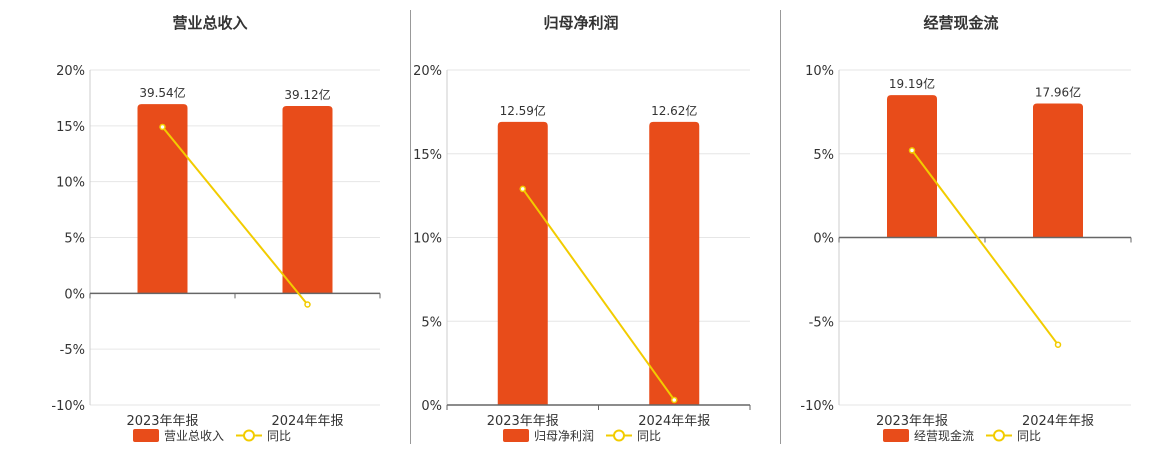 This screenshot has height=450, width=1160. Describe the element at coordinates (944, 435) in the screenshot. I see `legend-bar-label: 经营现金流` at that location.